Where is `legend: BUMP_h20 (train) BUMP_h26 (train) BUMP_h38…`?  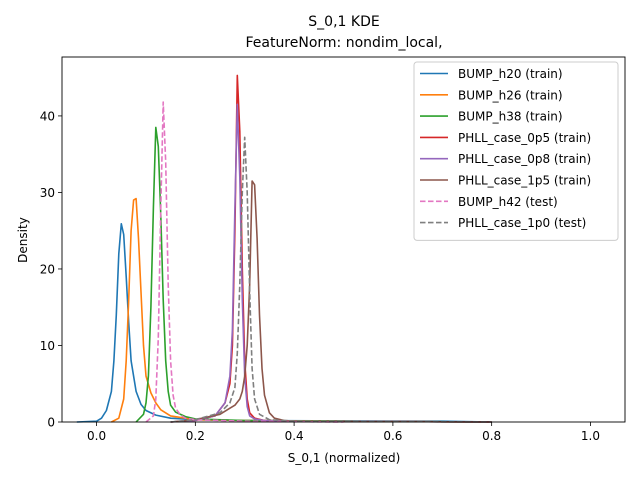
legend: BUMP_h20 (train) BUMP_h26 (train) BUMP_h38… is located at coordinates (516, 151).